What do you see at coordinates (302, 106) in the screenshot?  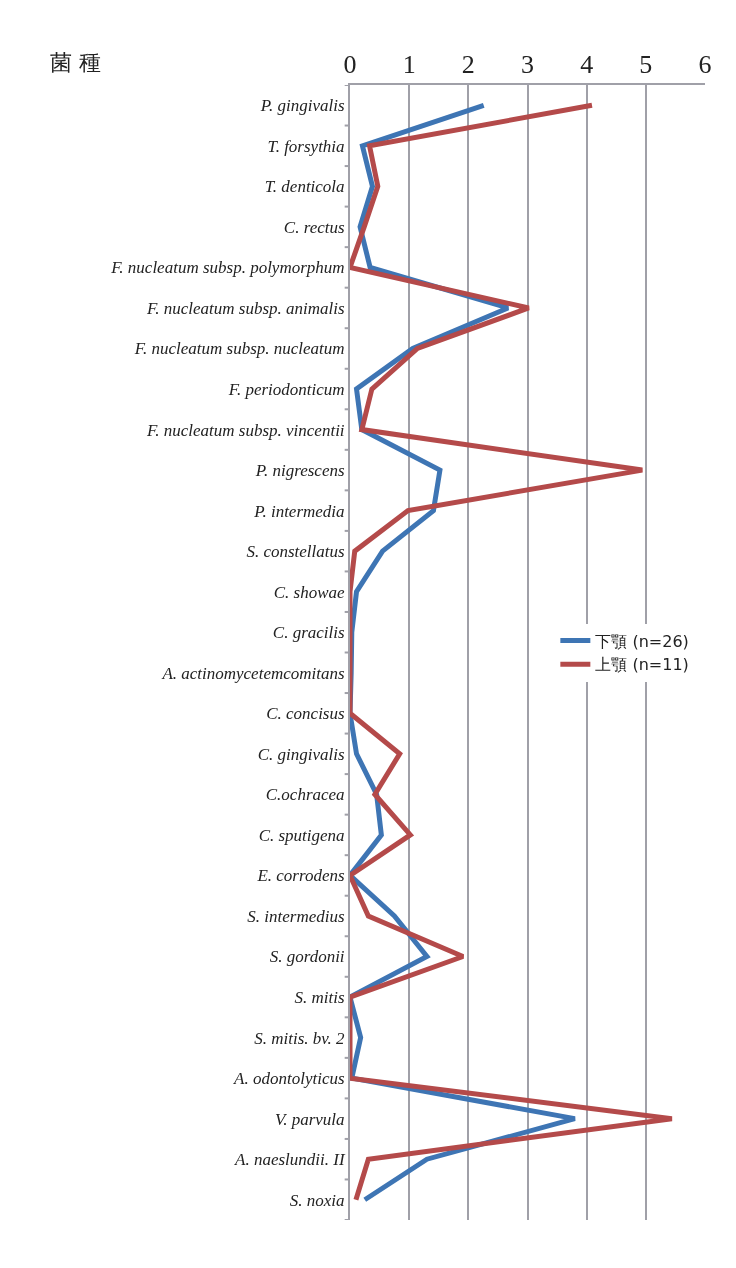 I see `y-tick-label: P. gingivalis` at bounding box center [302, 106].